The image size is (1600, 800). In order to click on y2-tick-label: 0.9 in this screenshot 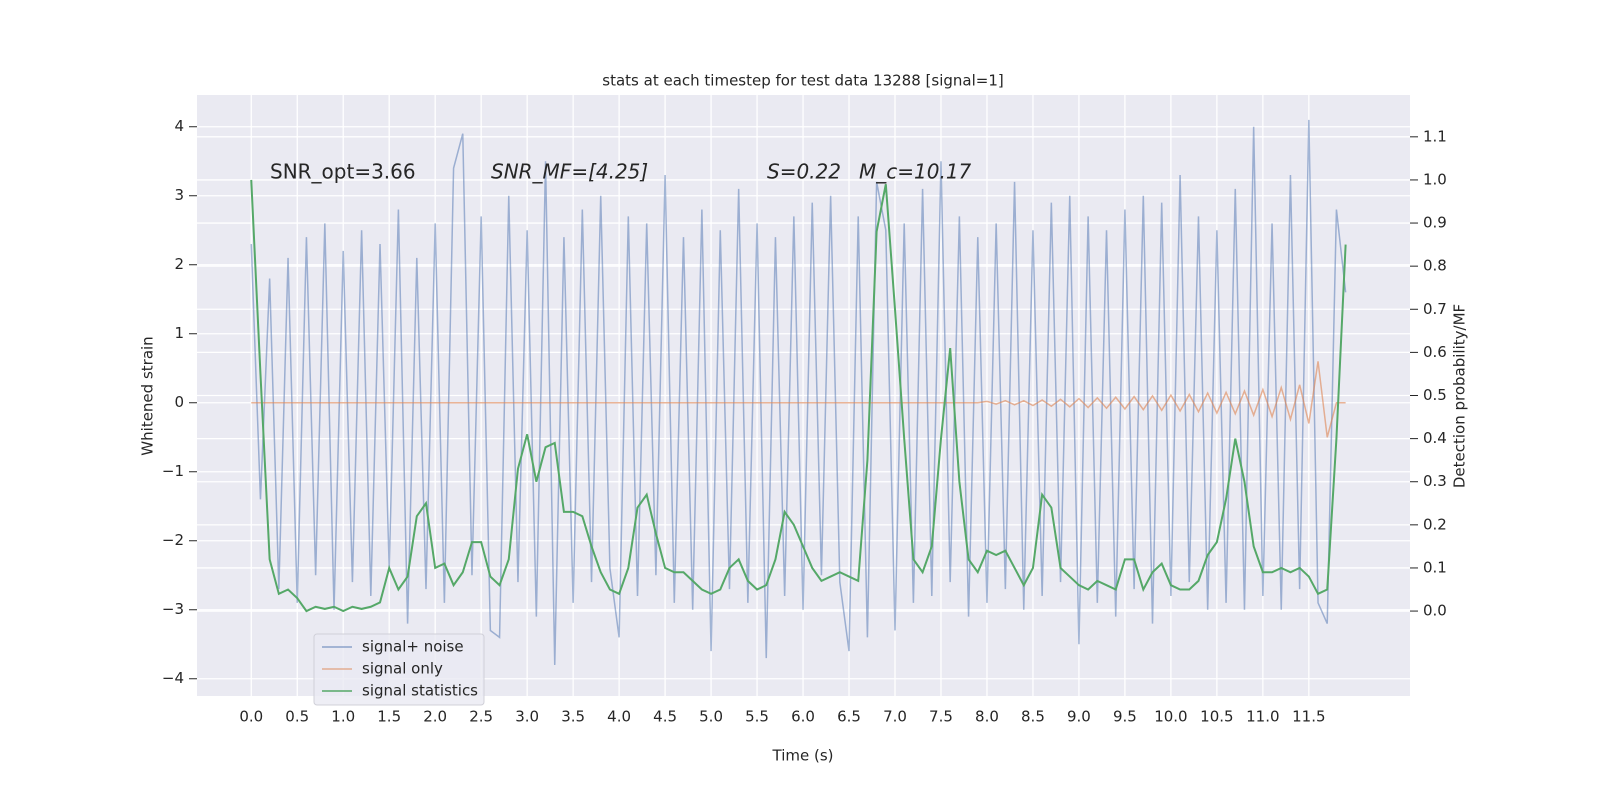, I will do `click(1435, 223)`.